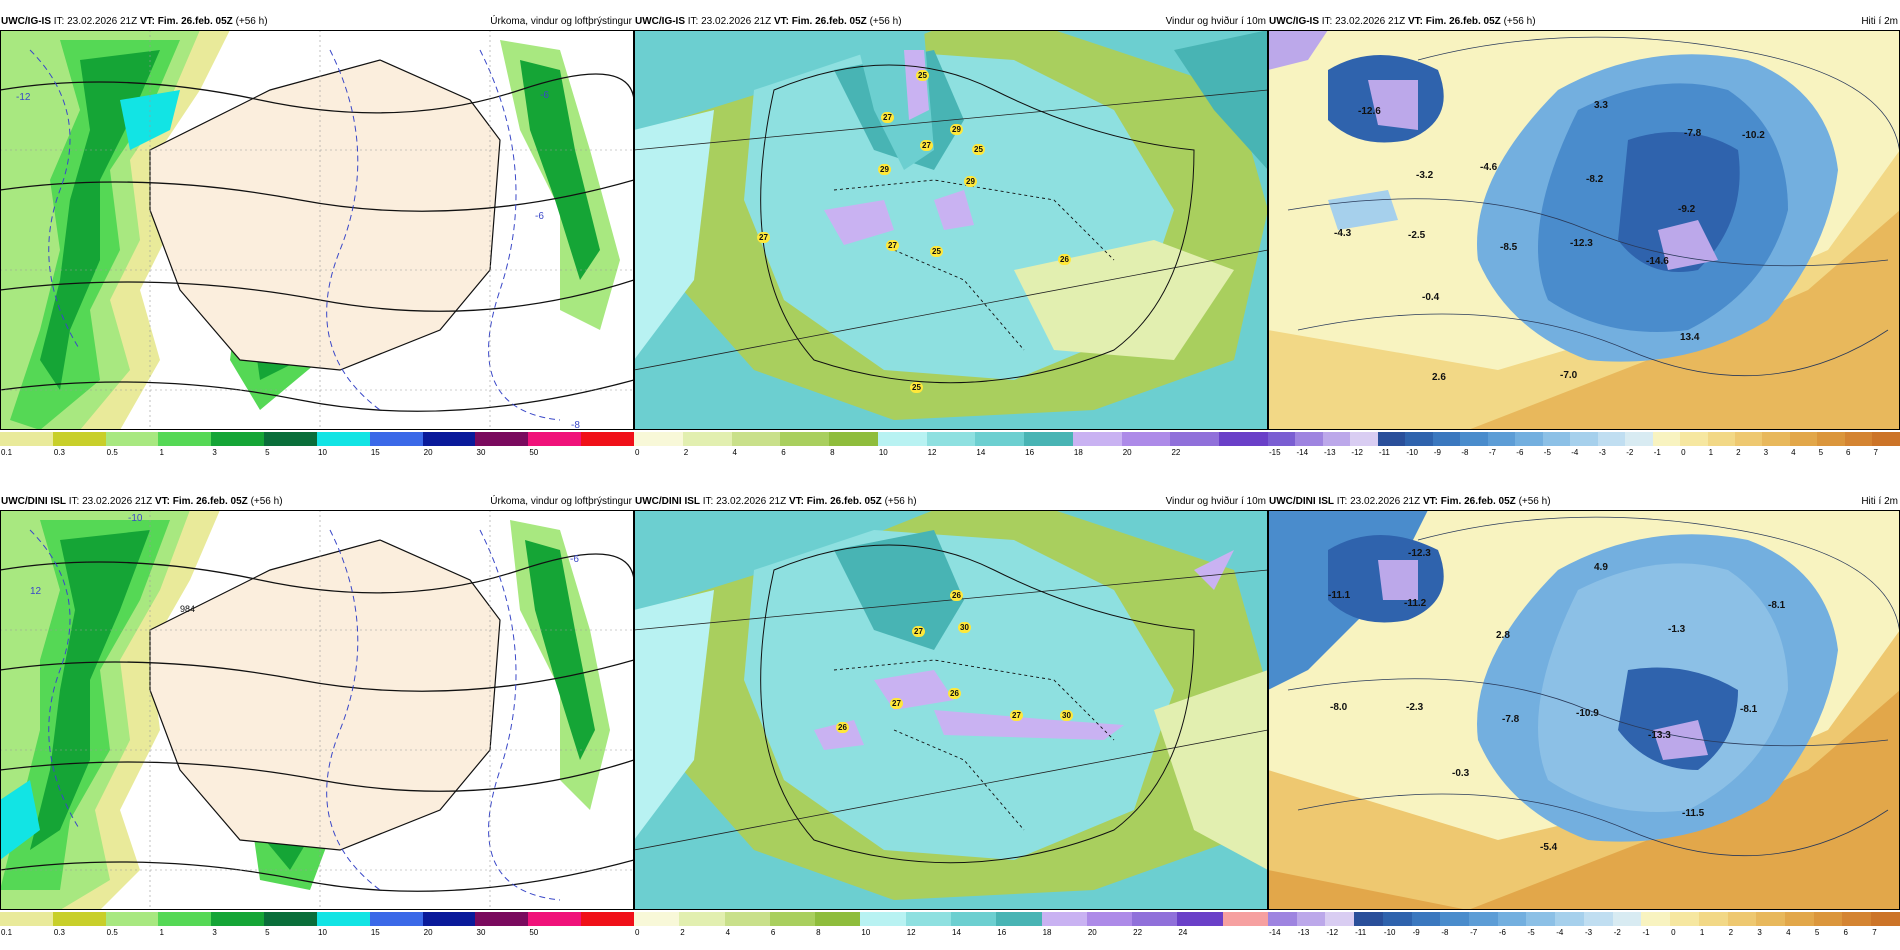  What do you see at coordinates (534, 452) in the screenshot?
I see `colorbar-tick-label: 50` at bounding box center [534, 452].